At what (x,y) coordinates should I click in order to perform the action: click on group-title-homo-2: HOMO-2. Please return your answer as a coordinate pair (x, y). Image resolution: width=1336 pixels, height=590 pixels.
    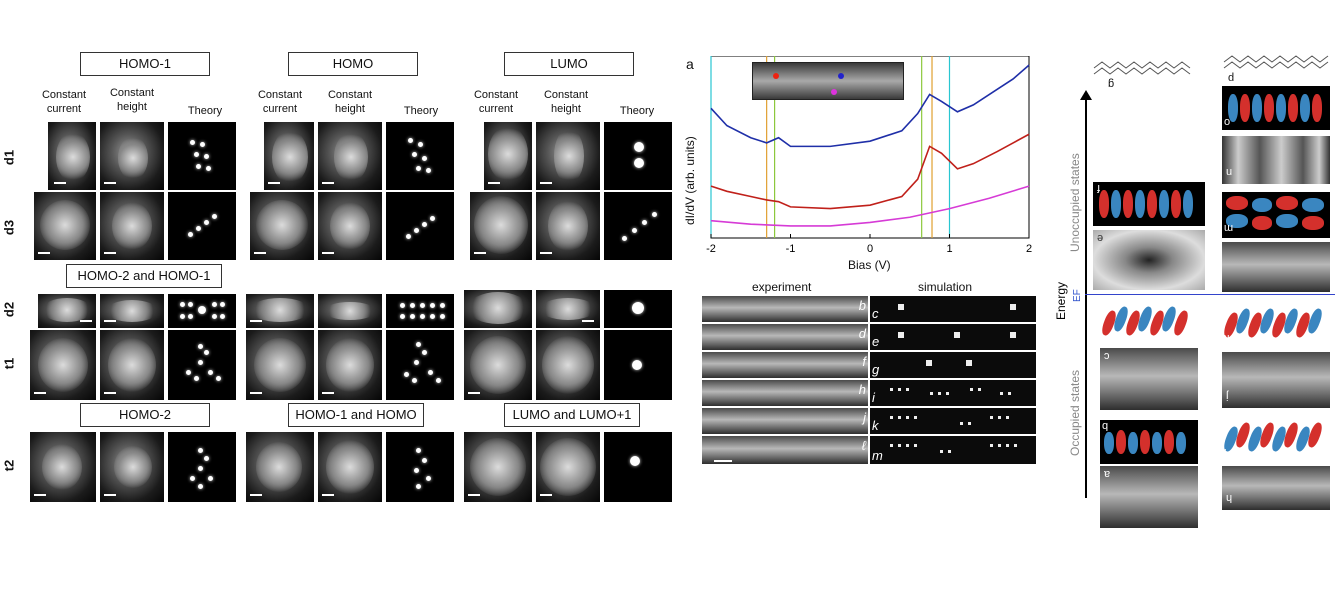
    Looking at the image, I should click on (145, 415).